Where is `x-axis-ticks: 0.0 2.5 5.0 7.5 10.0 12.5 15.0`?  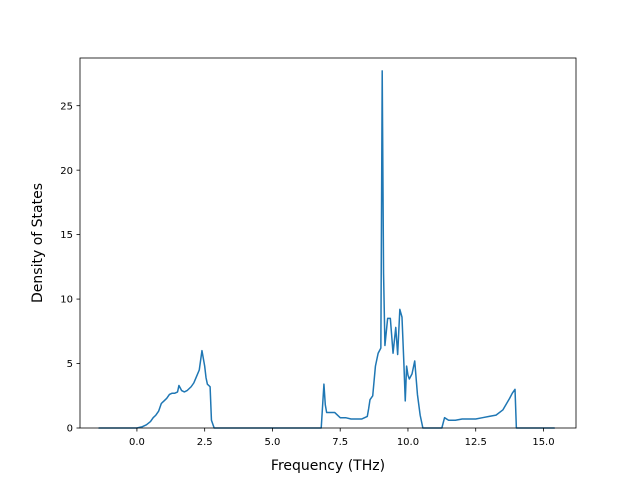
x-axis-ticks: 0.0 2.5 5.0 7.5 10.0 12.5 15.0 is located at coordinates (342, 438).